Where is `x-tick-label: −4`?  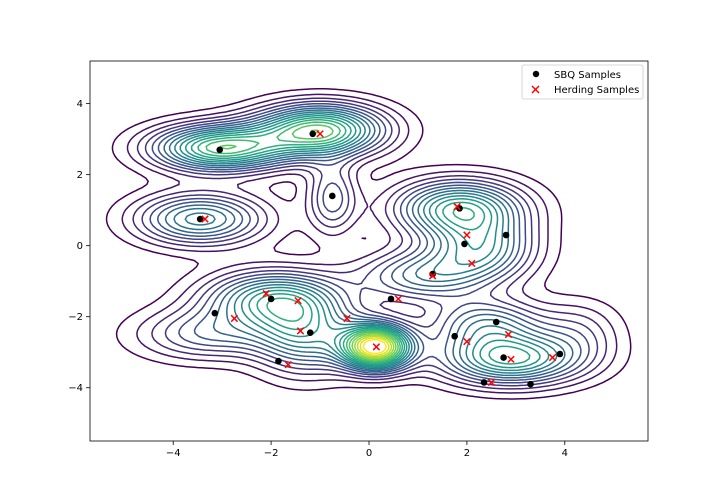
x-tick-label: −4 is located at coordinates (173, 453).